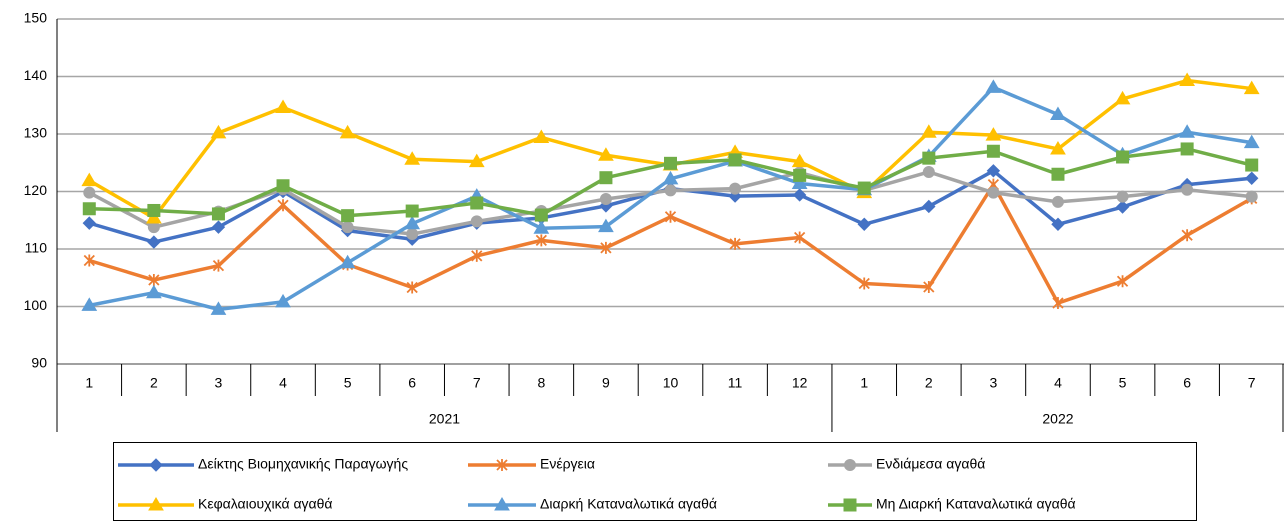 The height and width of the screenshot is (529, 1284). Describe the element at coordinates (930, 464) in the screenshot. I see `legend-label: Ενδιάμεσα αγαθά` at that location.